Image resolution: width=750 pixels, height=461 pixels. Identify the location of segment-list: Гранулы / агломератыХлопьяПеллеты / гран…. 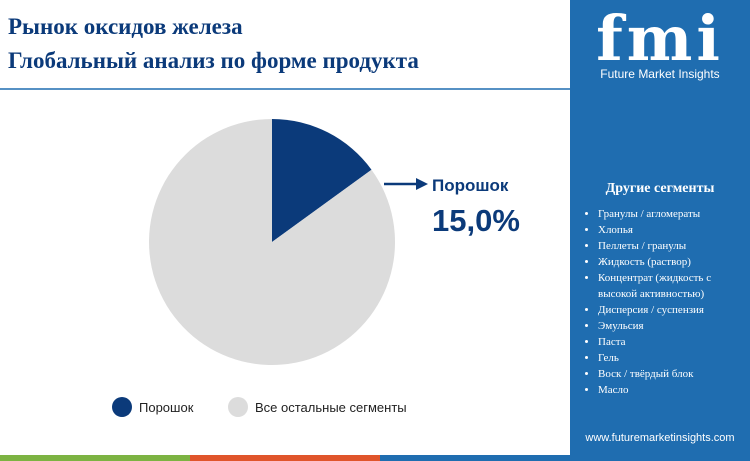
(666, 302).